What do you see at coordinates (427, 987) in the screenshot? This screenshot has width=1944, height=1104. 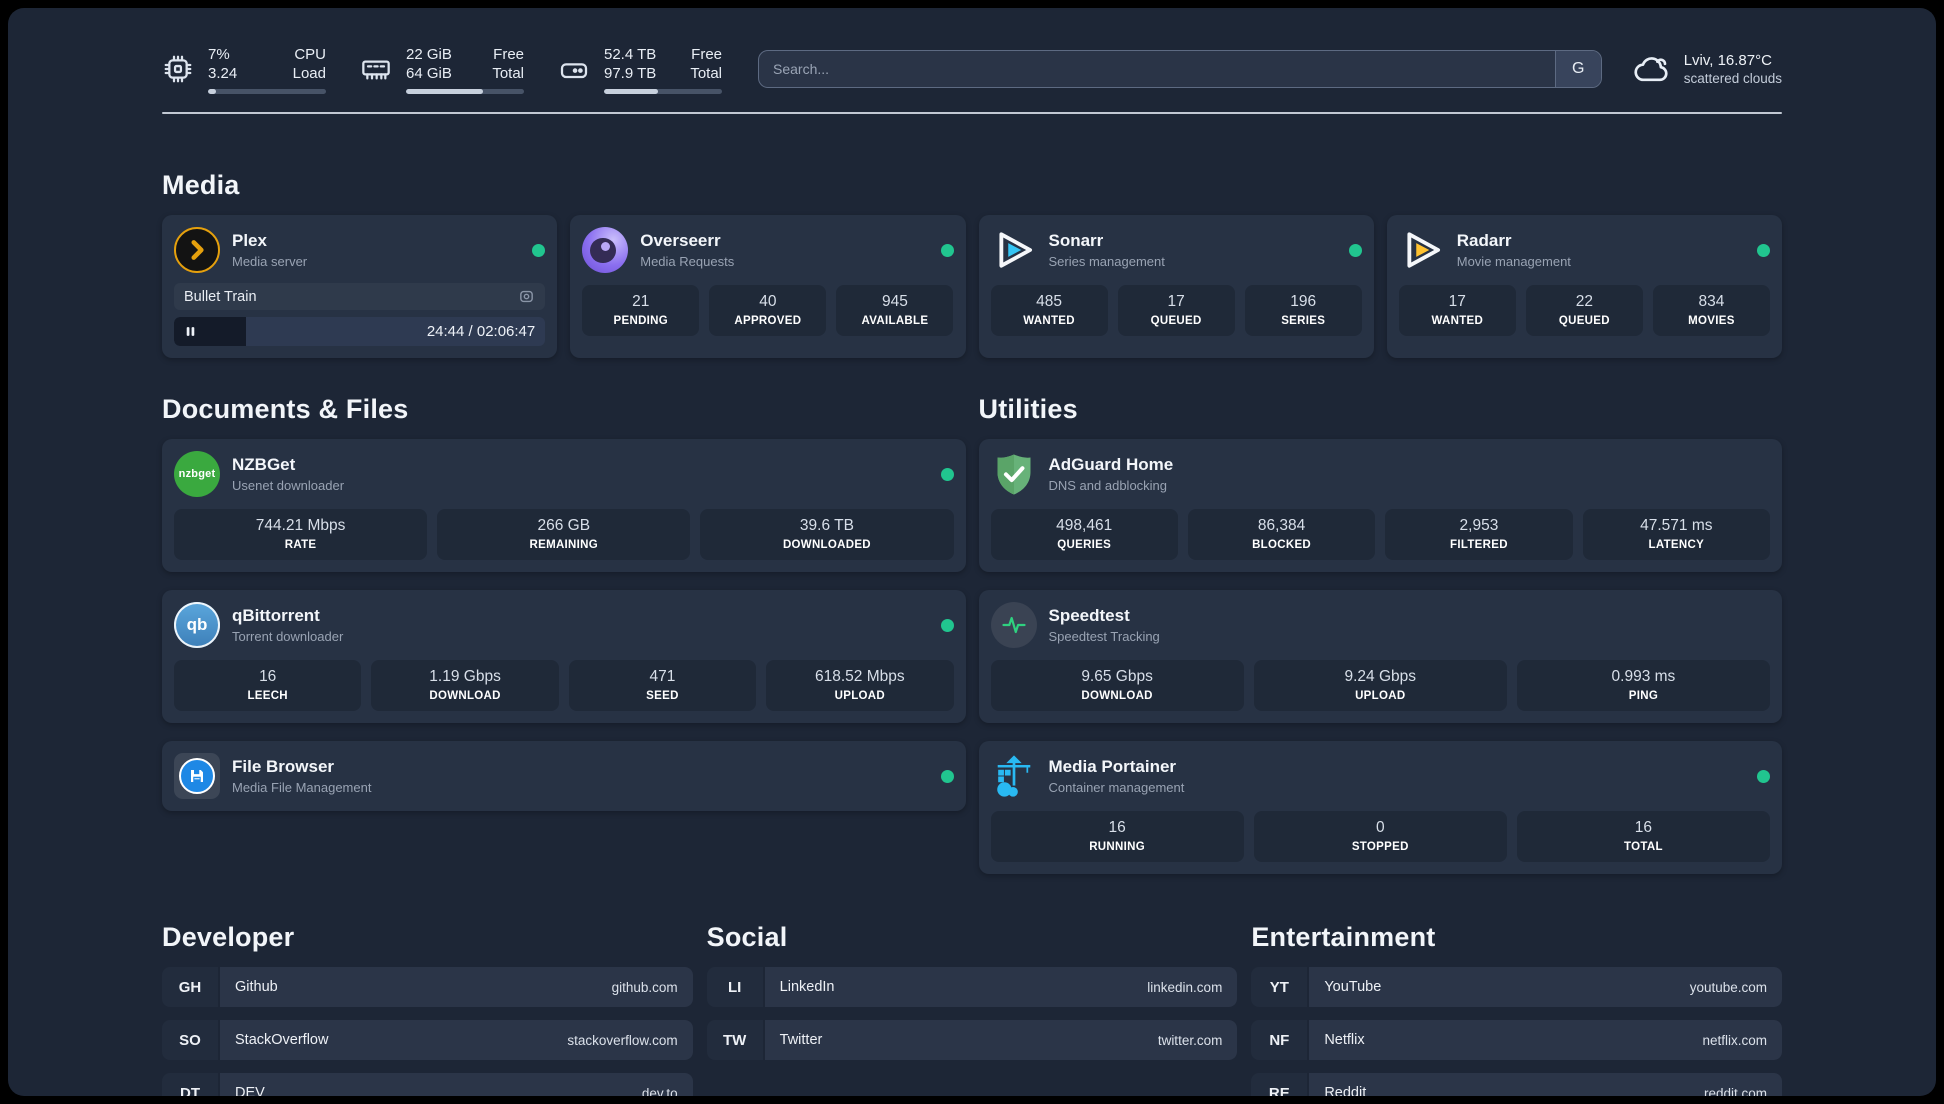 I see `bookmark-github: GH Github github.com` at bounding box center [427, 987].